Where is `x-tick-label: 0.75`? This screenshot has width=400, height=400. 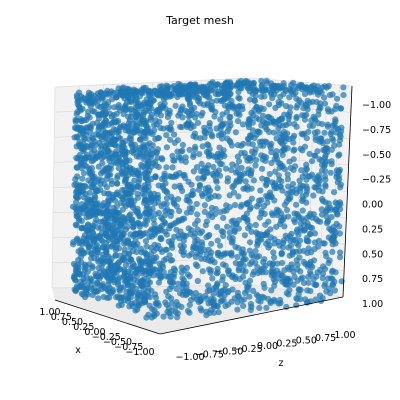
x-tick-label: 0.75 is located at coordinates (61, 317).